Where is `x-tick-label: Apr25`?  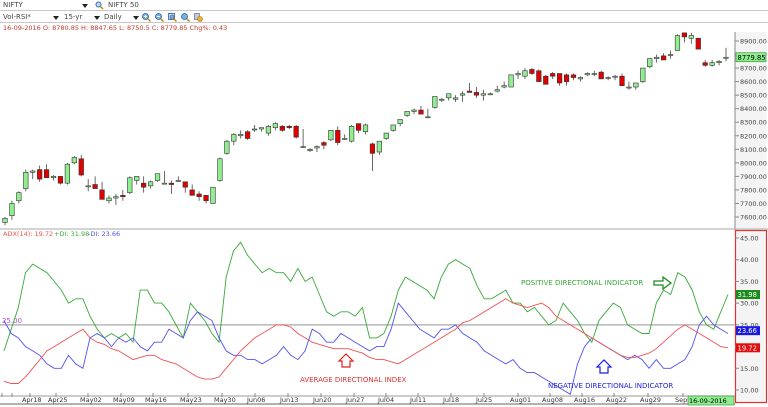 x-tick-label: Apr25 is located at coordinates (58, 400).